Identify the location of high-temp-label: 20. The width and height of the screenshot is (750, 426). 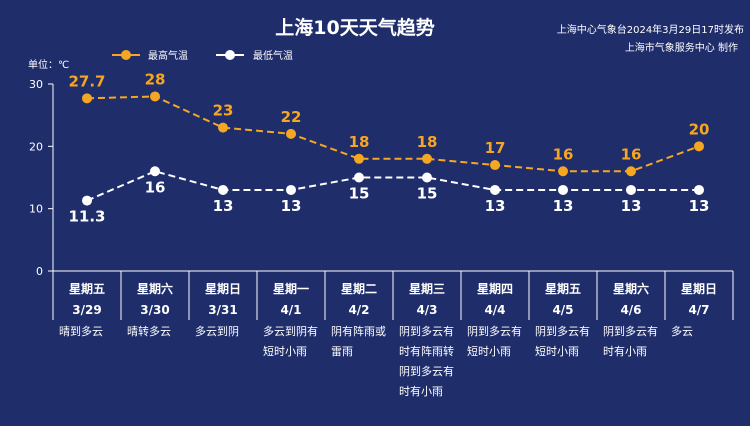
(699, 129).